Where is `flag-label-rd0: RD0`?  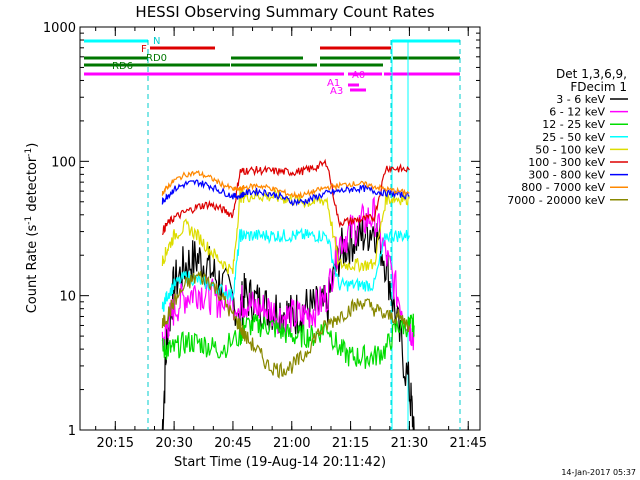 flag-label-rd0: RD0 is located at coordinates (156, 58).